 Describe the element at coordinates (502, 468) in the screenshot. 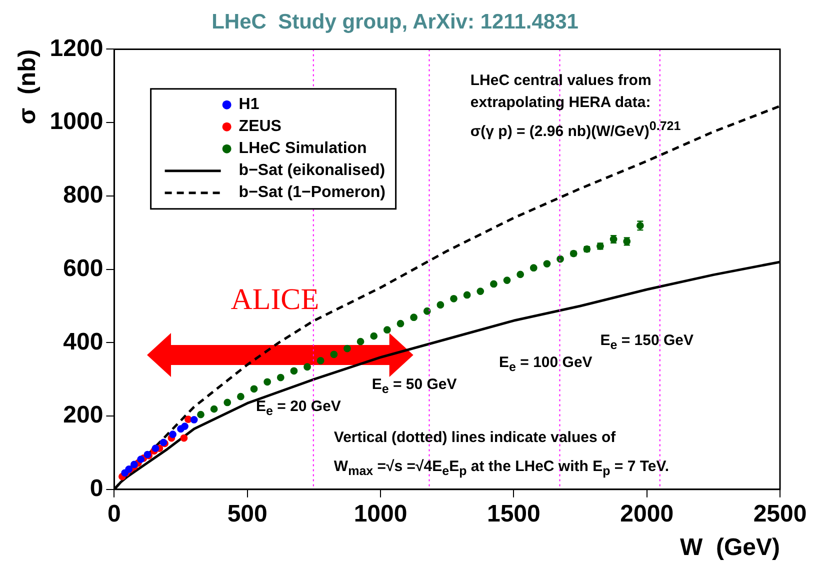

I see `text: W$_{max}$ =√s =√4E$_{e}$E$_{p}$ at the LHeC with E$_{p}$ = 7 TeV.` at that location.